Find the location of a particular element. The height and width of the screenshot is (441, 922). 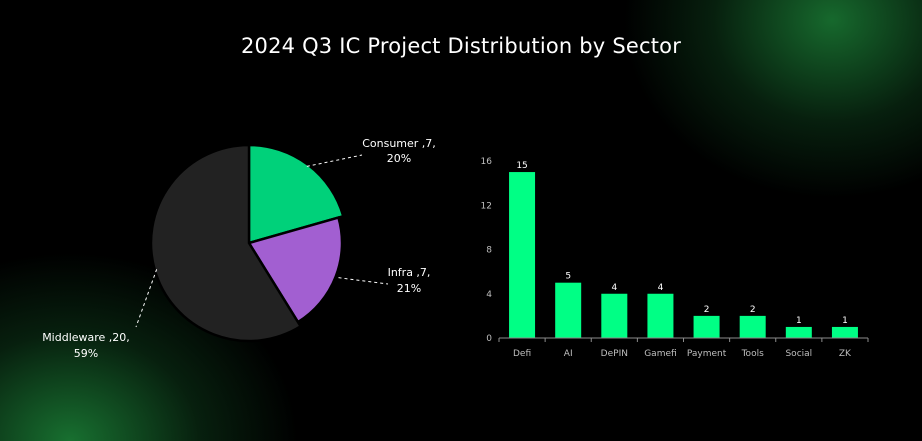

pie-slice-infra is located at coordinates (295, 270).